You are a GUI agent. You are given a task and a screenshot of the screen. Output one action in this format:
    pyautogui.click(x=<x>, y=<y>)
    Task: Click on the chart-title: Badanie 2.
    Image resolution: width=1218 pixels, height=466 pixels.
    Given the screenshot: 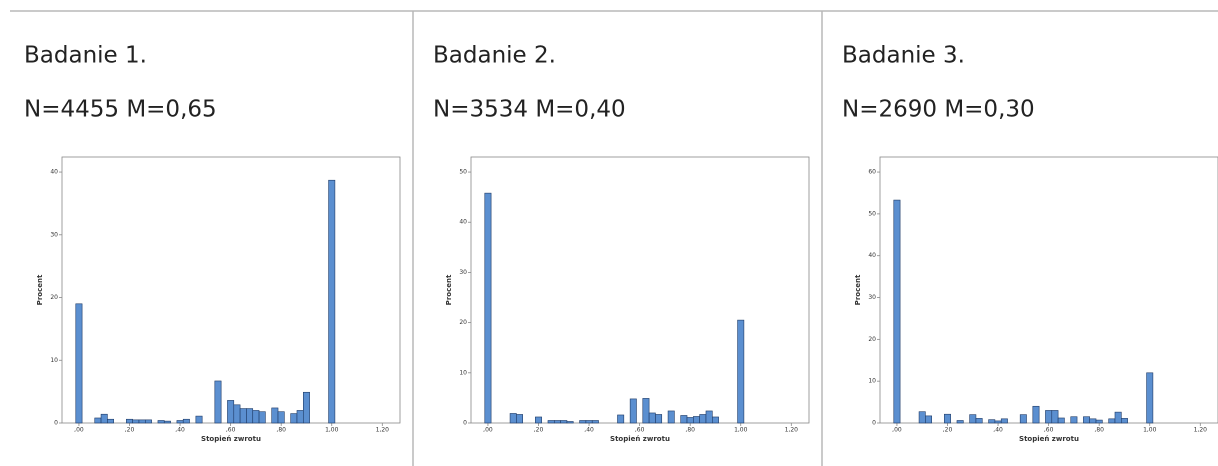 What is the action you would take?
    pyautogui.click(x=494, y=56)
    